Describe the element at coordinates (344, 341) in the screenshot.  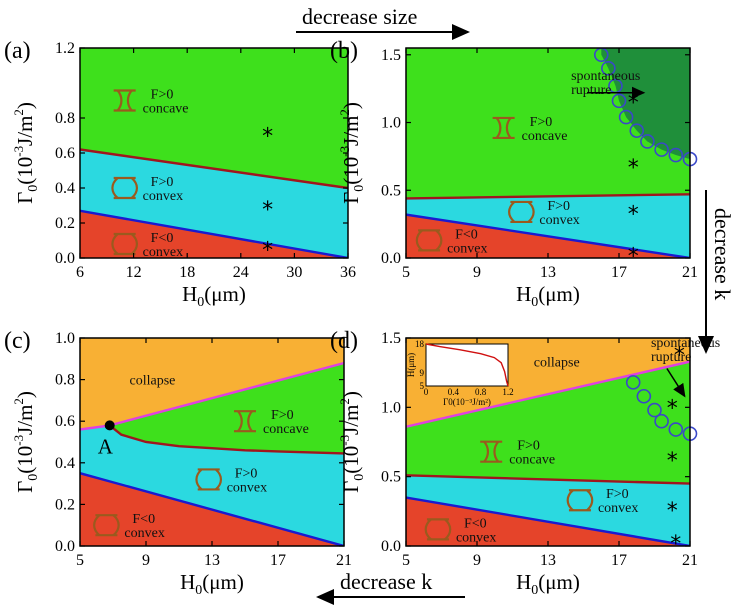
I see `panel-label: (d)` at that location.